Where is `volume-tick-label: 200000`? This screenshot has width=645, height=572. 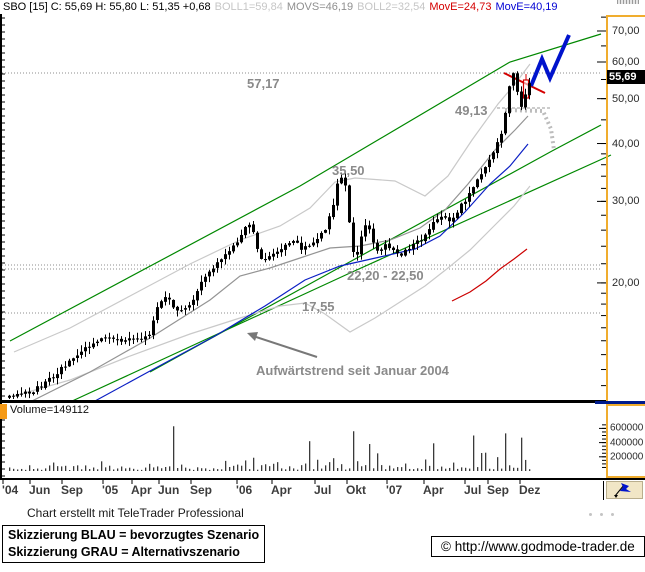
volume-tick-label: 200000 is located at coordinates (627, 457).